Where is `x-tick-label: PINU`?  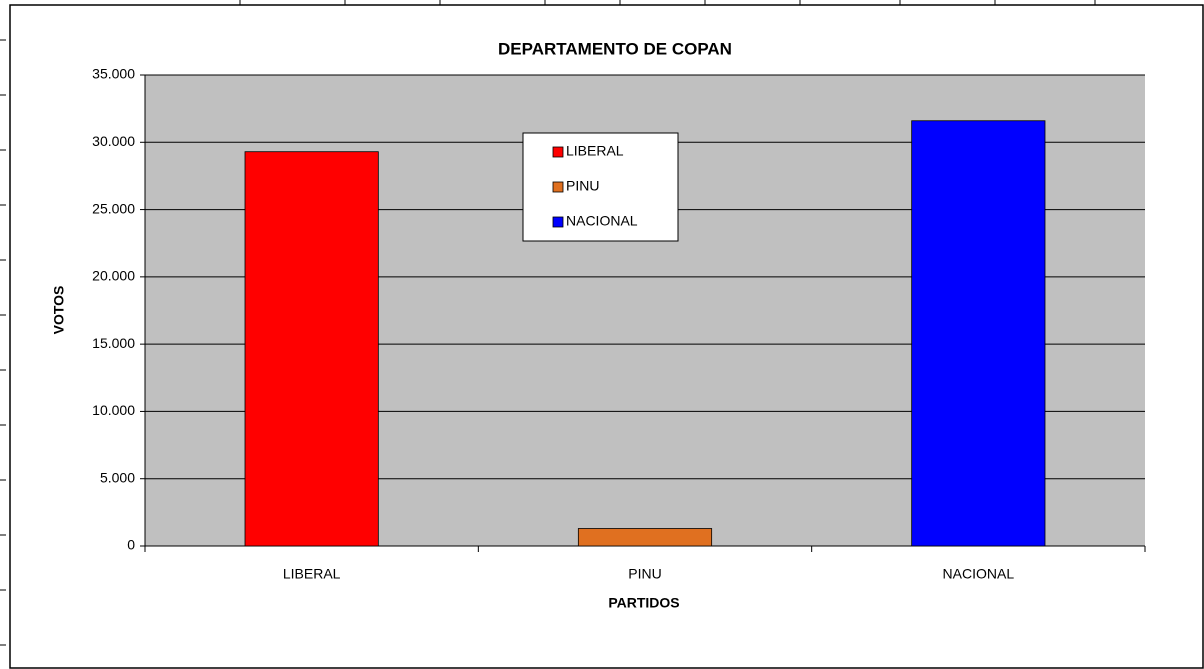
x-tick-label: PINU is located at coordinates (644, 574).